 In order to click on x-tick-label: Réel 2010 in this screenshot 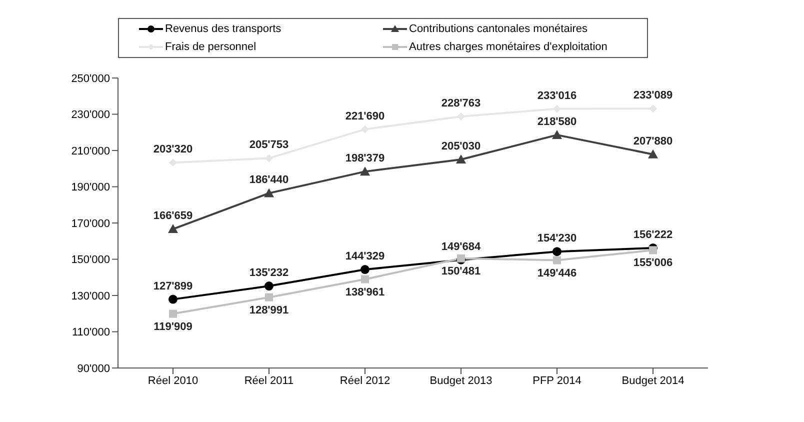, I will do `click(173, 380)`.